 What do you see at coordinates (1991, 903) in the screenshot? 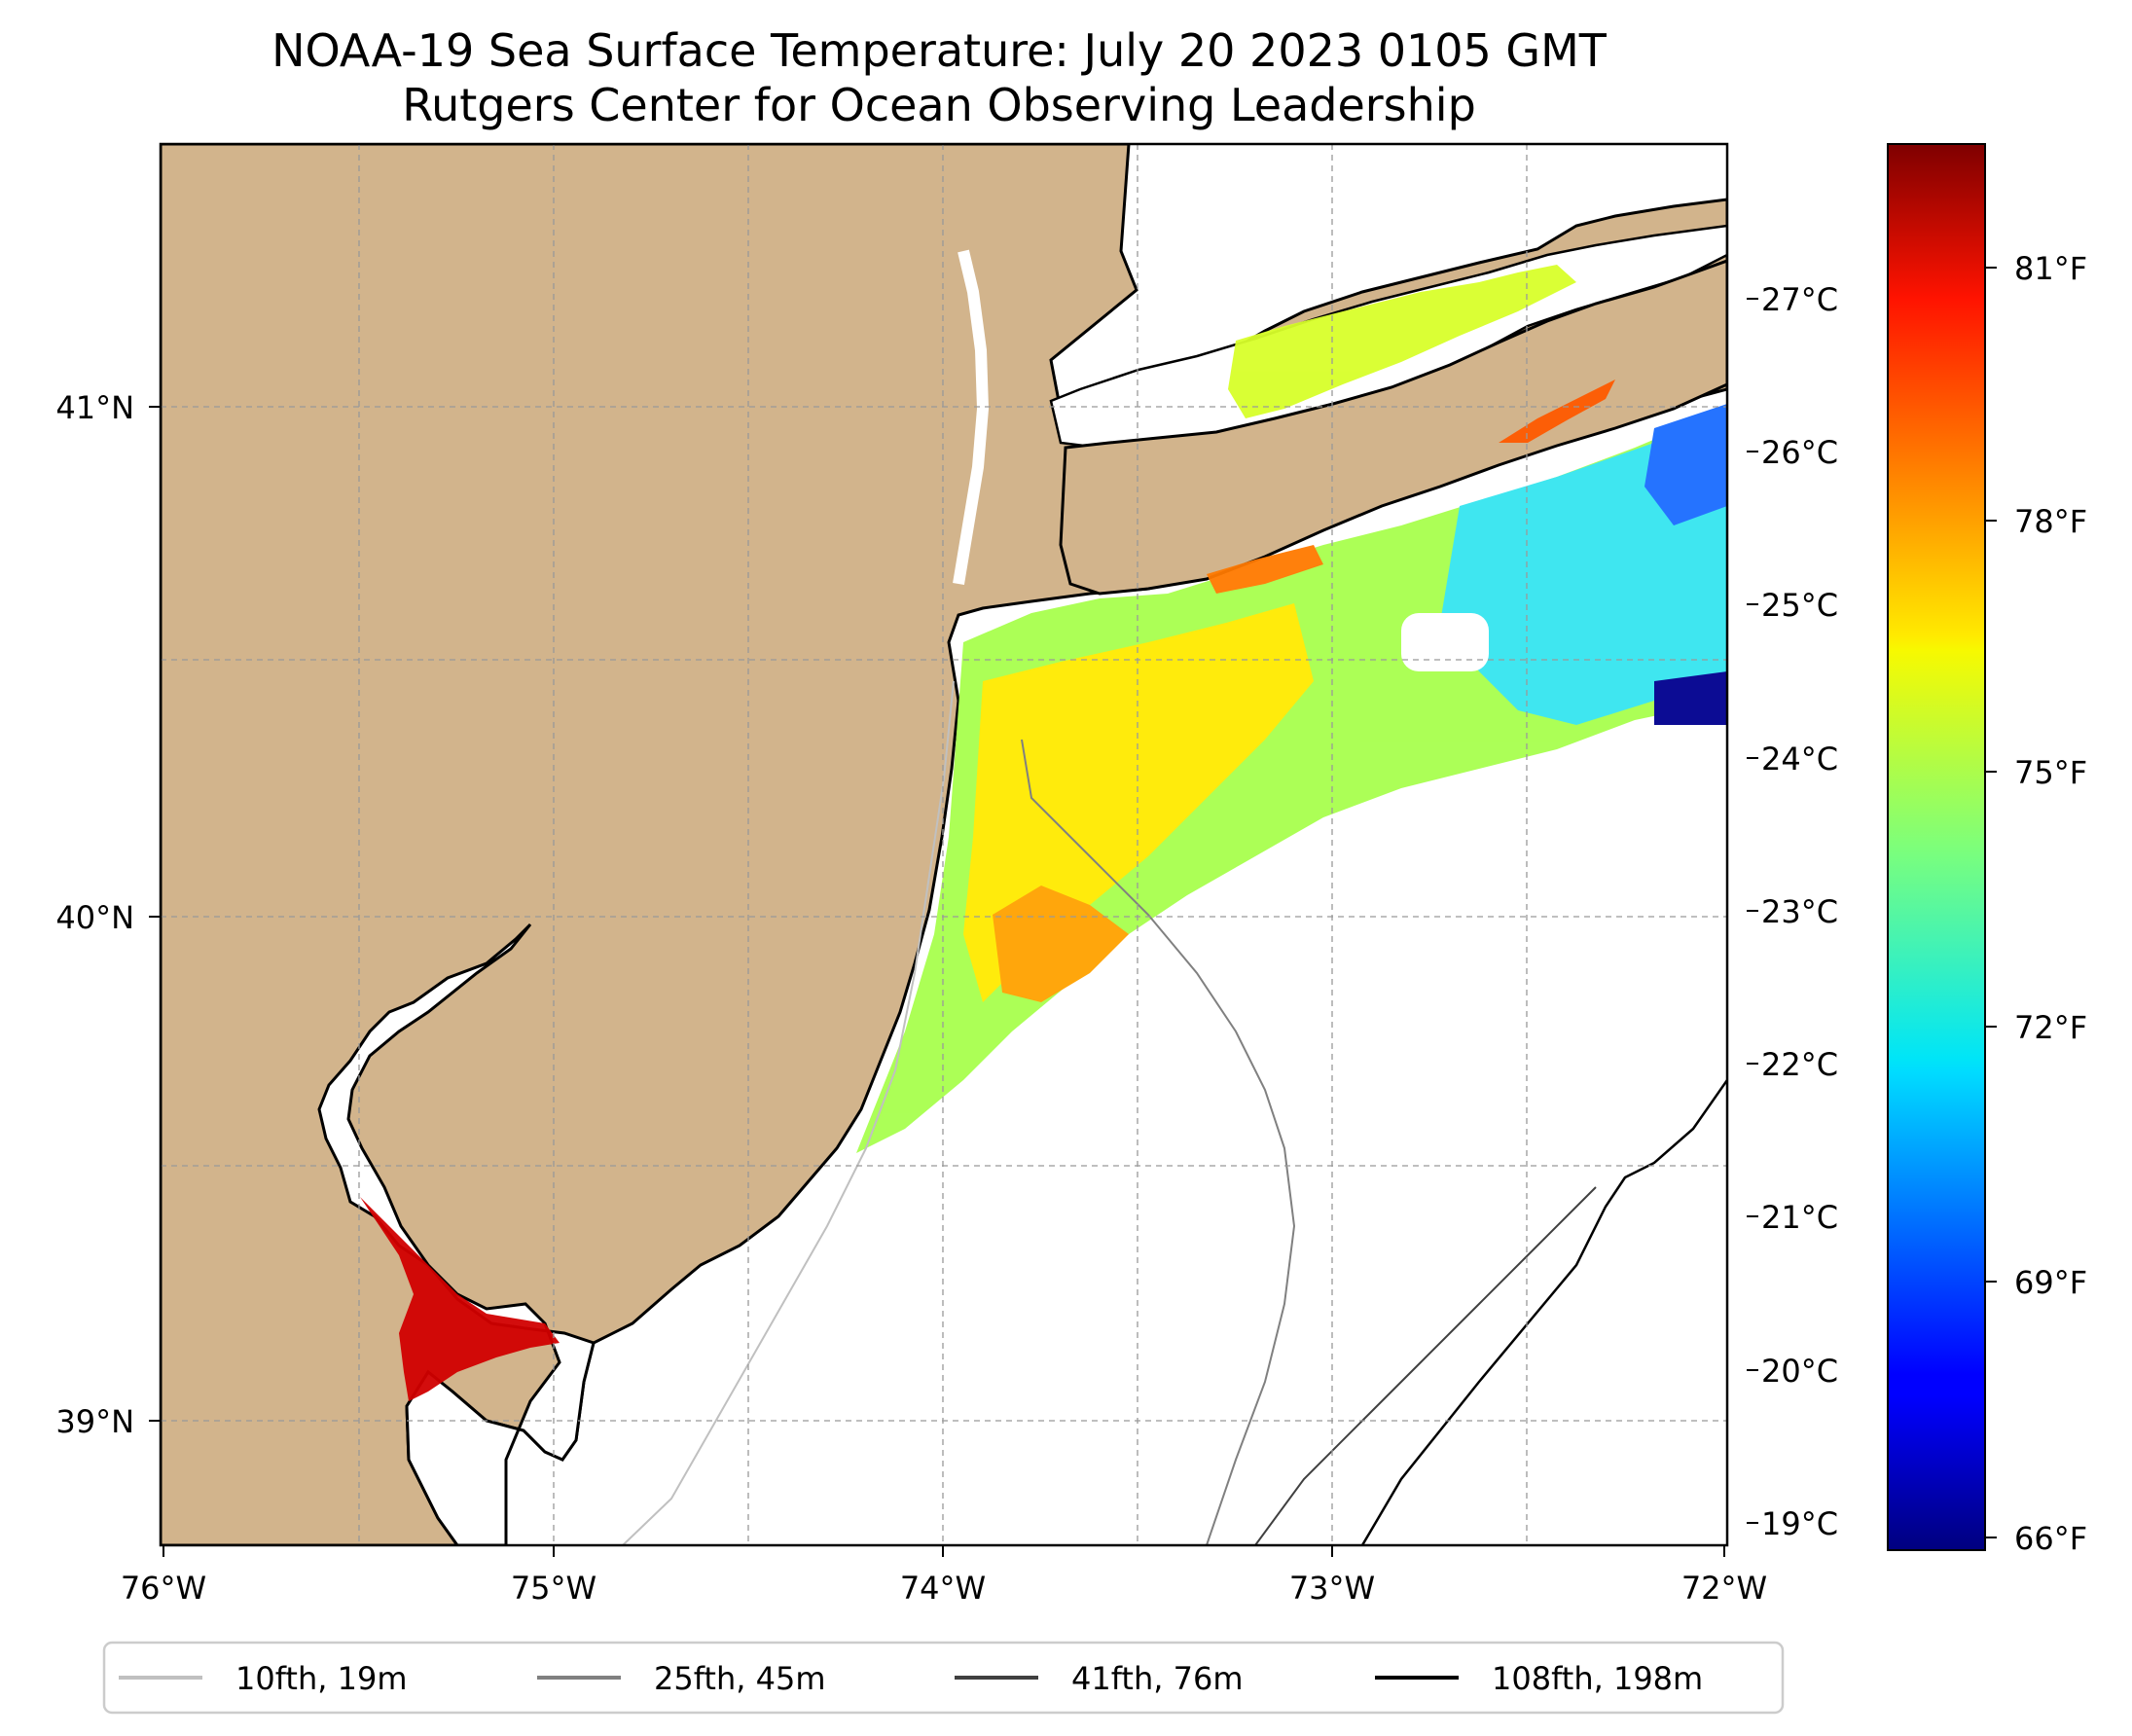
I see `colorbar-tick-marks` at bounding box center [1991, 903].